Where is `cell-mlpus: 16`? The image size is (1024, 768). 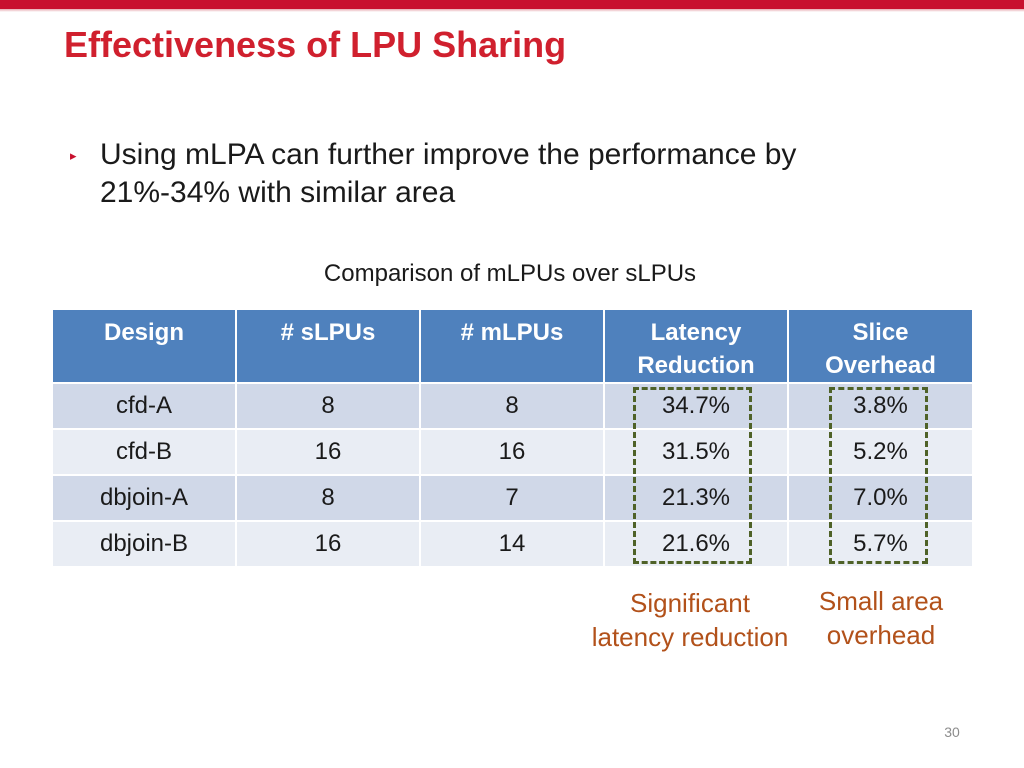 cell-mlpus: 16 is located at coordinates (512, 452).